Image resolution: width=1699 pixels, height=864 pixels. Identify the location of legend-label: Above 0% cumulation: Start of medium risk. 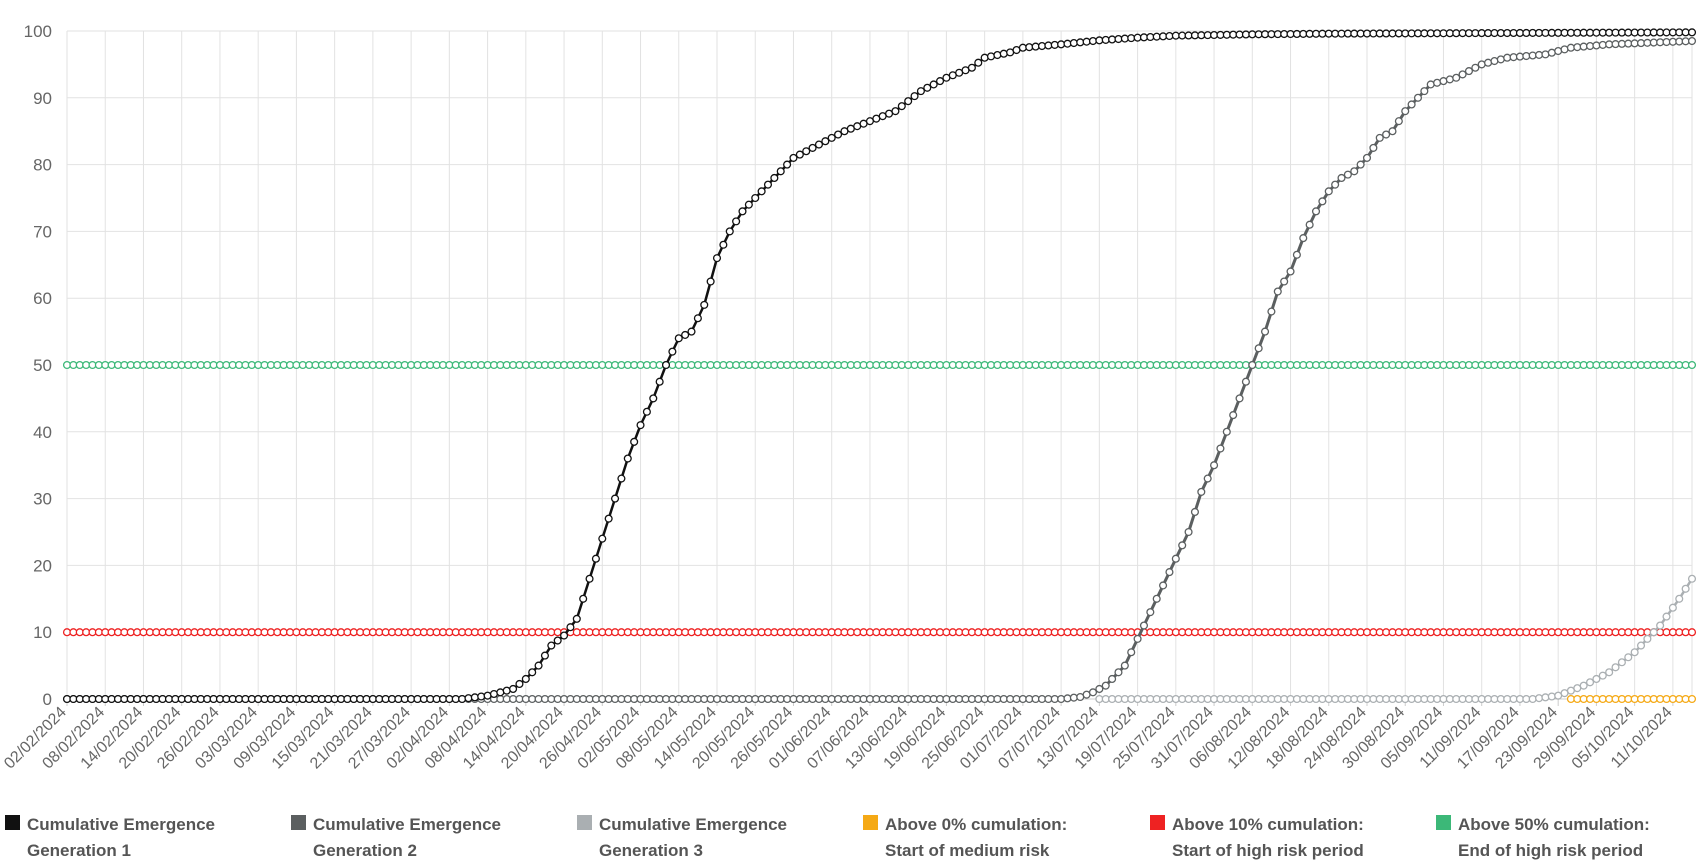
(976, 838).